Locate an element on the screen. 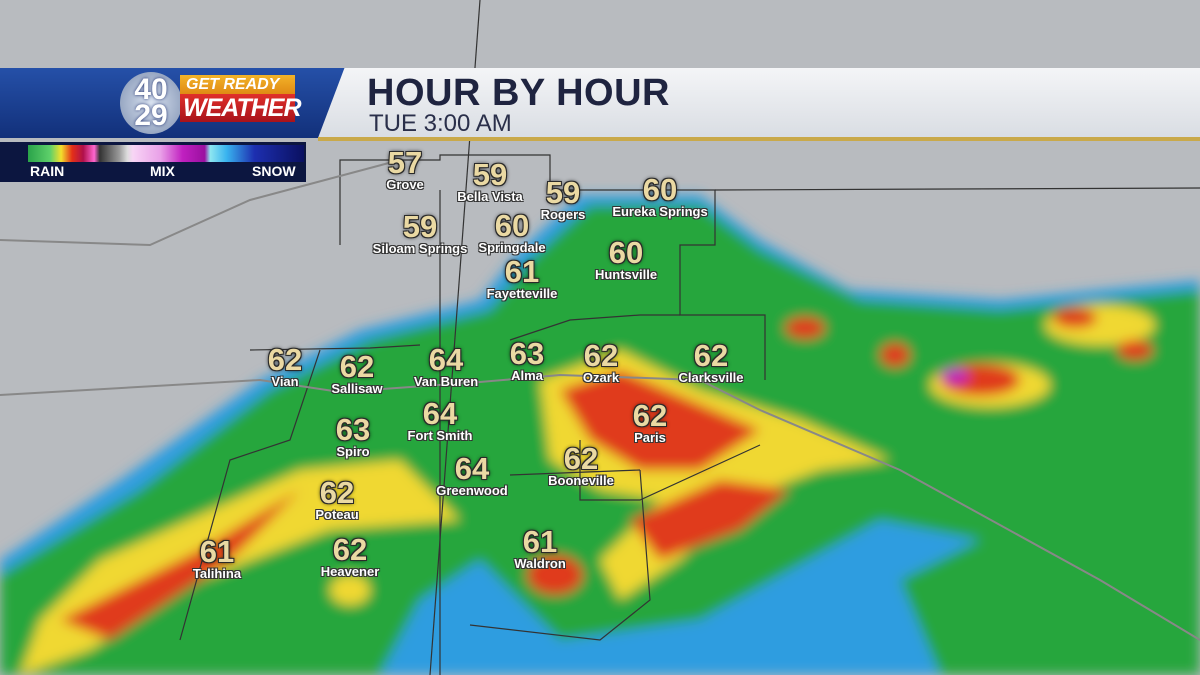 The height and width of the screenshot is (675, 1200). city-label: 60 Eureka Springs is located at coordinates (660, 195).